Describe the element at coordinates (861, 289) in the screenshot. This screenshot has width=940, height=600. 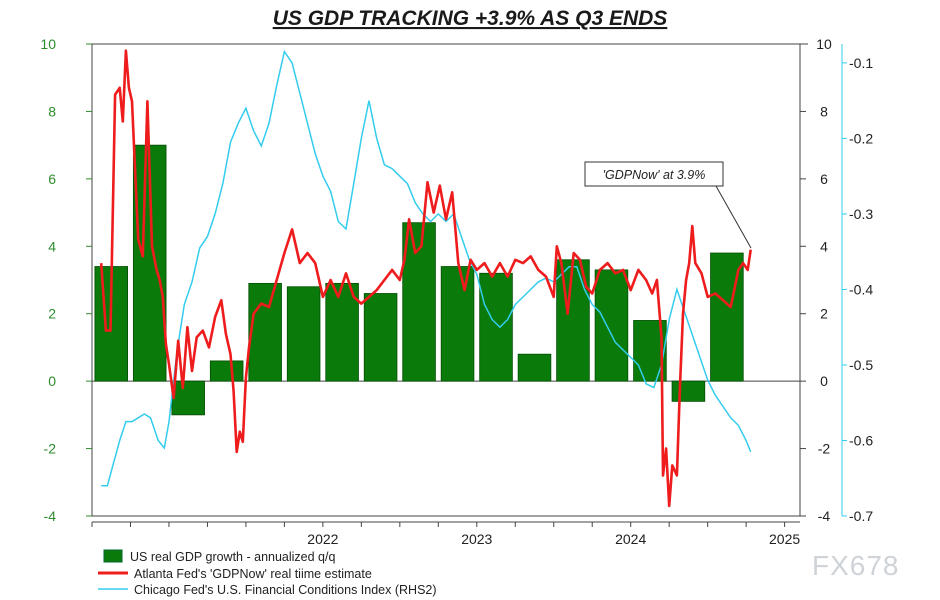
I see `rhs2-tick-label: -0.4` at that location.